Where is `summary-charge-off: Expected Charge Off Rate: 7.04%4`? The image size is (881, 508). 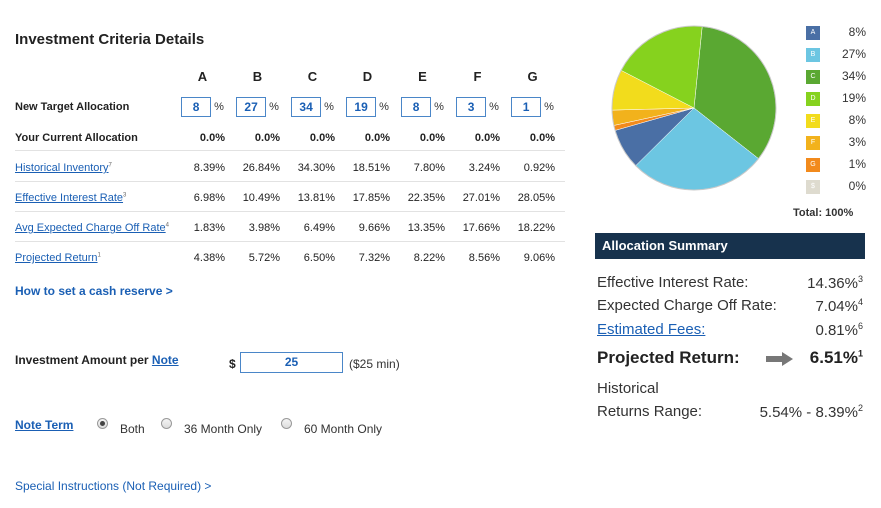 summary-charge-off: Expected Charge Off Rate: 7.04%4 is located at coordinates (730, 306).